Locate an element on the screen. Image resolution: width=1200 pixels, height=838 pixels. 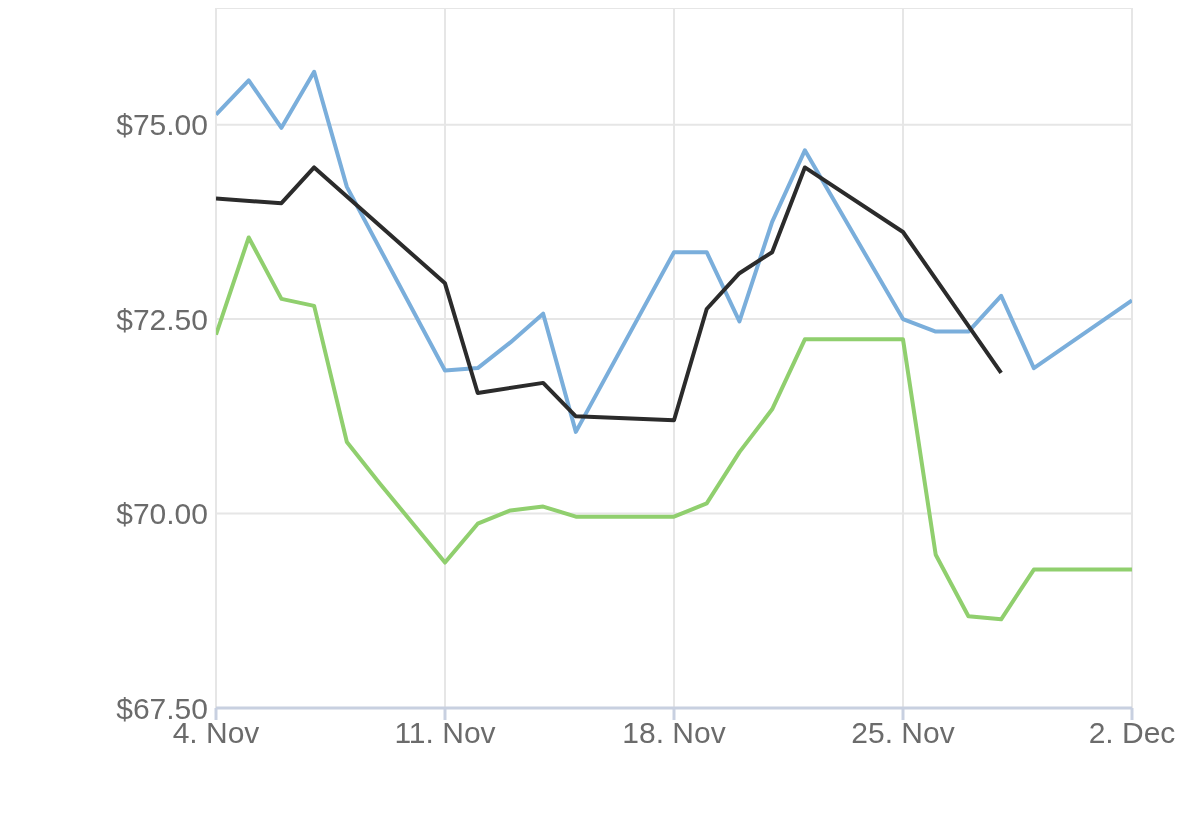
x-tick-label: 18. Nov is located at coordinates (674, 733).